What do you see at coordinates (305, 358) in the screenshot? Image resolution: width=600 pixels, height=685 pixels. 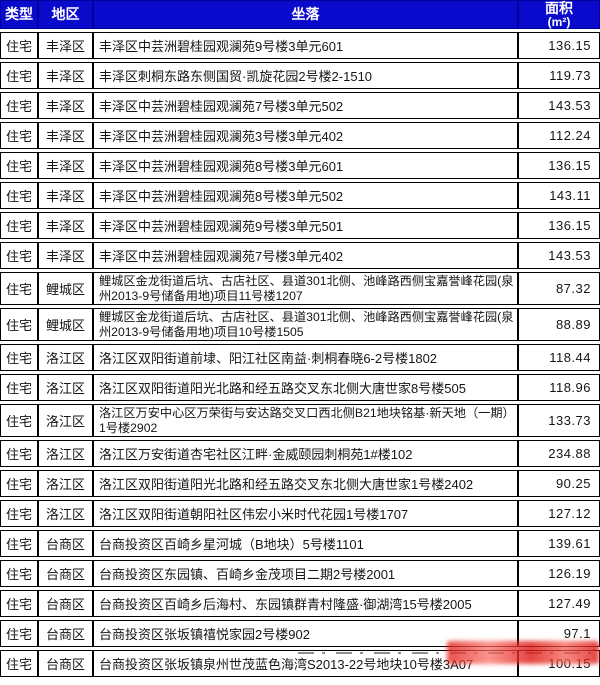 I see `cell-location: 洛江区双阳街道前埭、阳江社区南益·刺桐春晓6-2号楼1802` at bounding box center [305, 358].